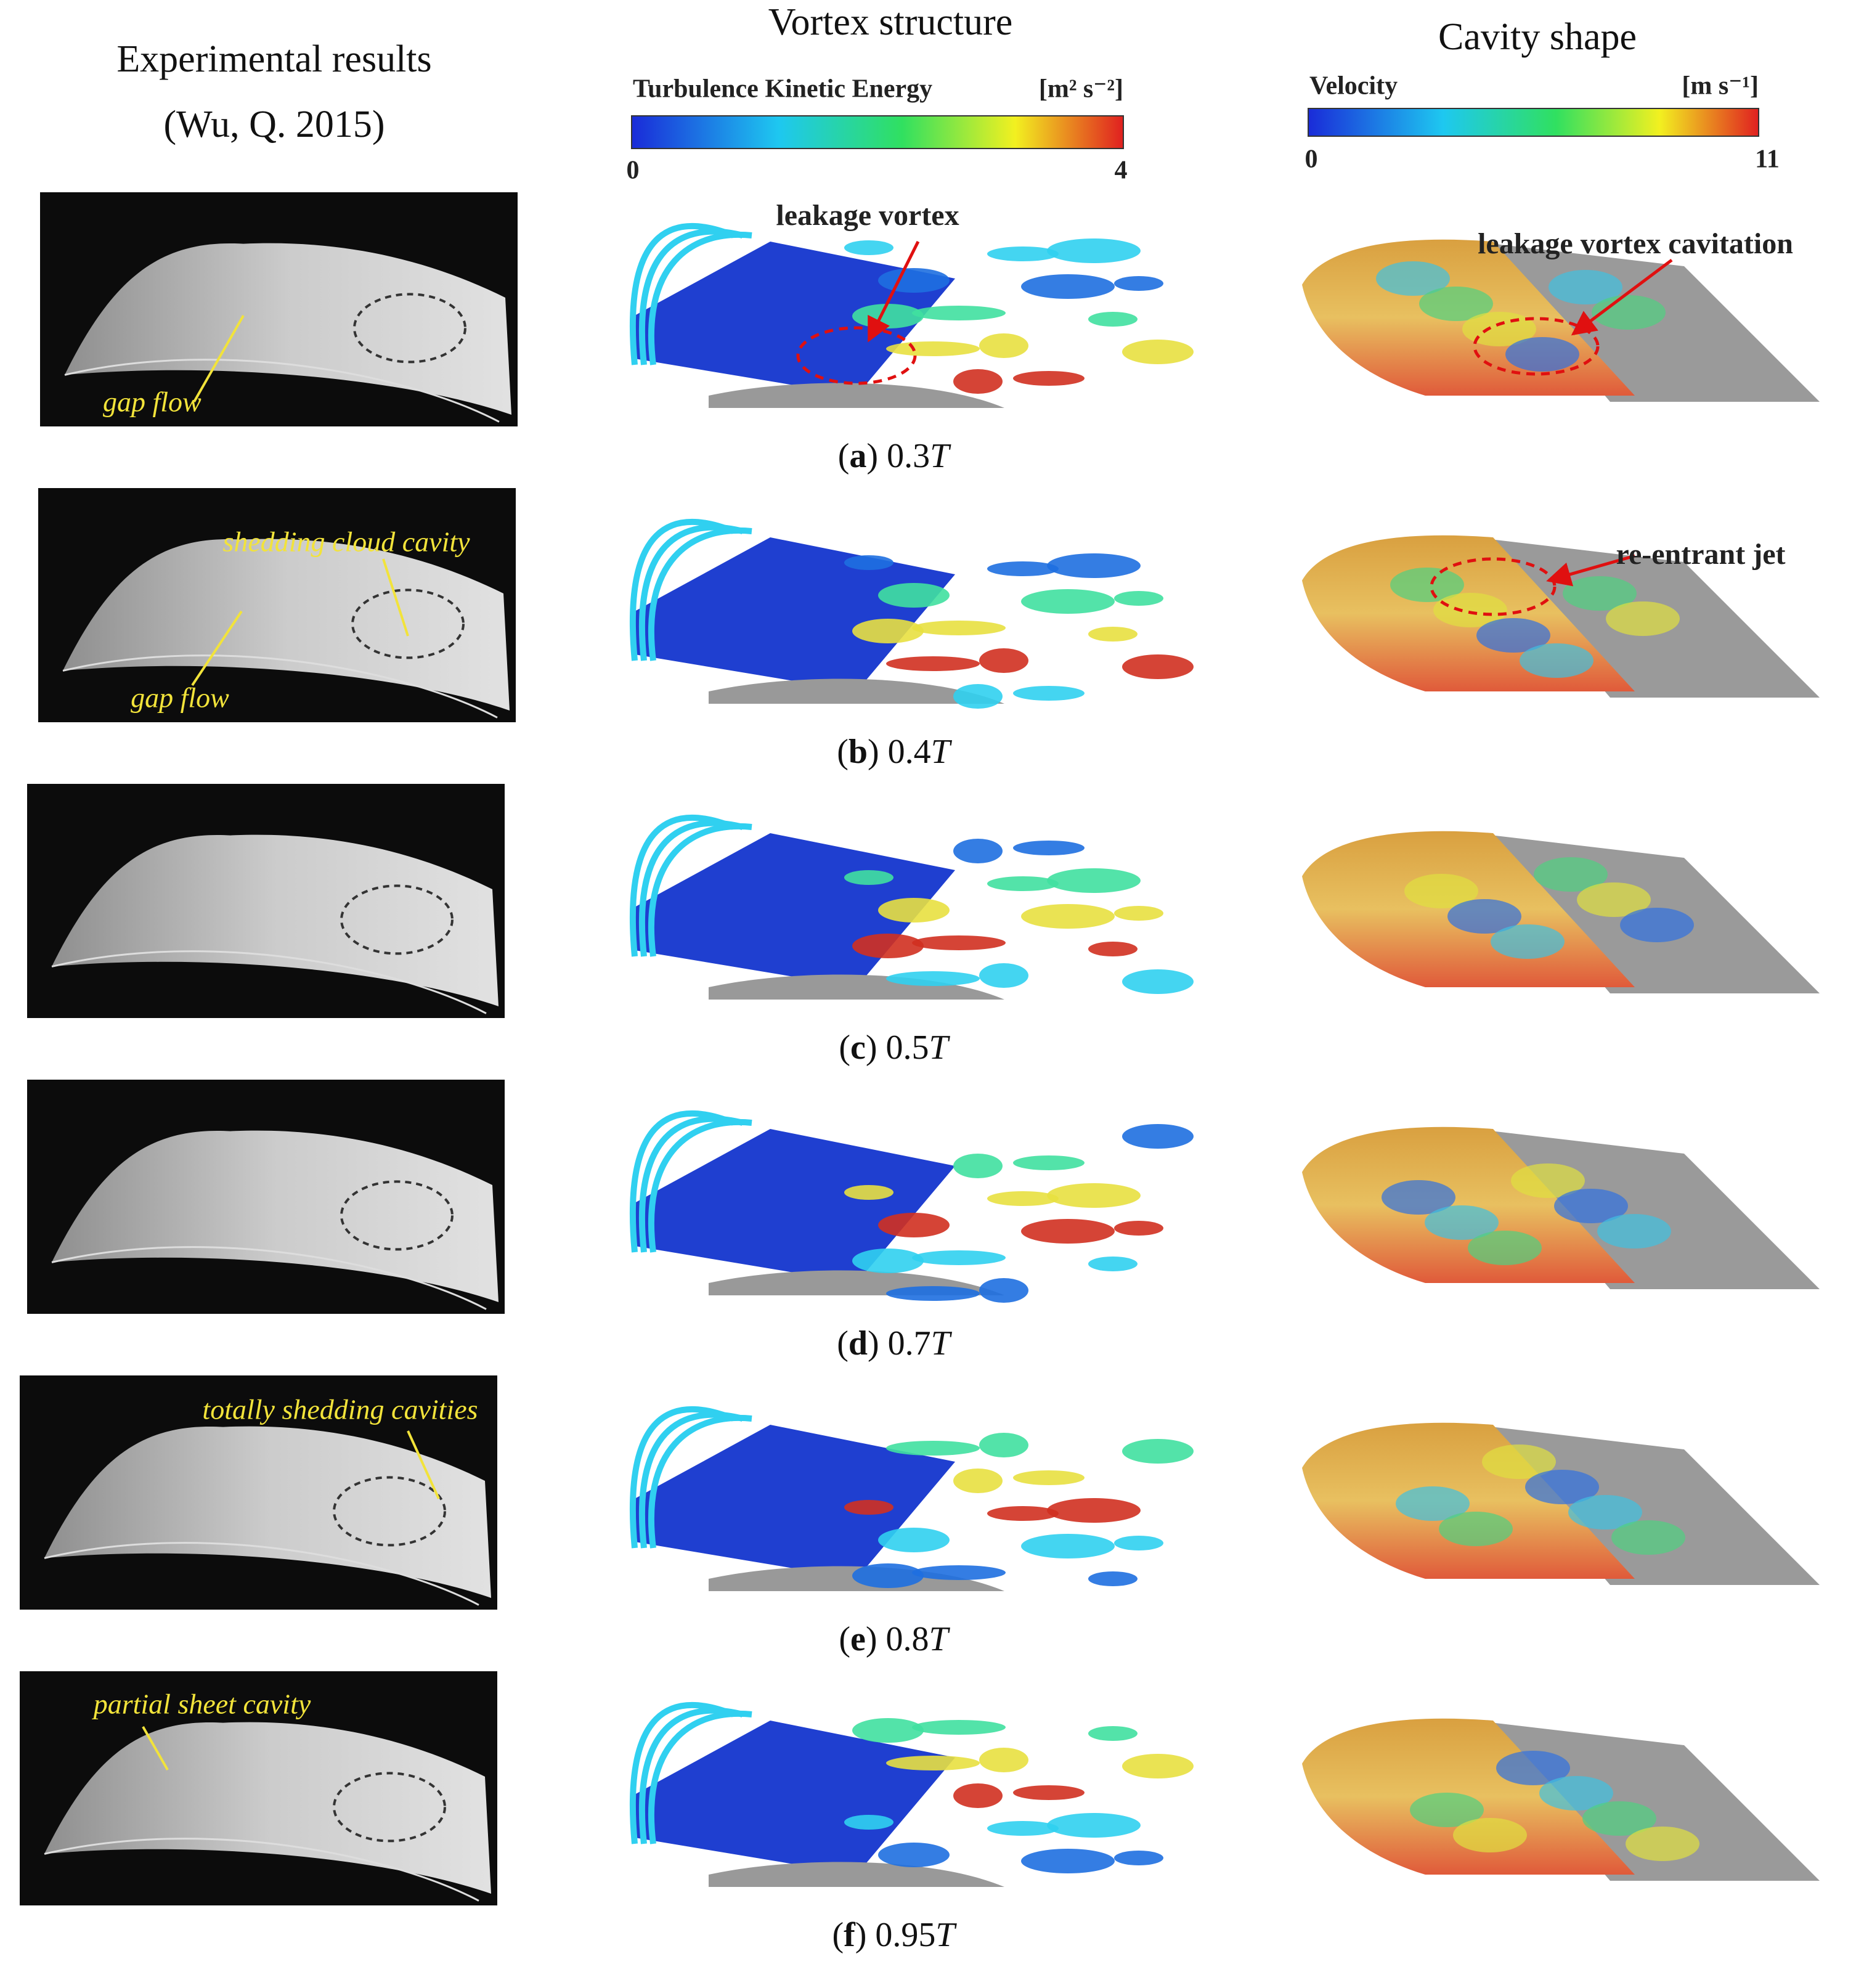 Image resolution: width=1856 pixels, height=1988 pixels. Describe the element at coordinates (856, 1874) in the screenshot. I see `foil-lower` at that location.